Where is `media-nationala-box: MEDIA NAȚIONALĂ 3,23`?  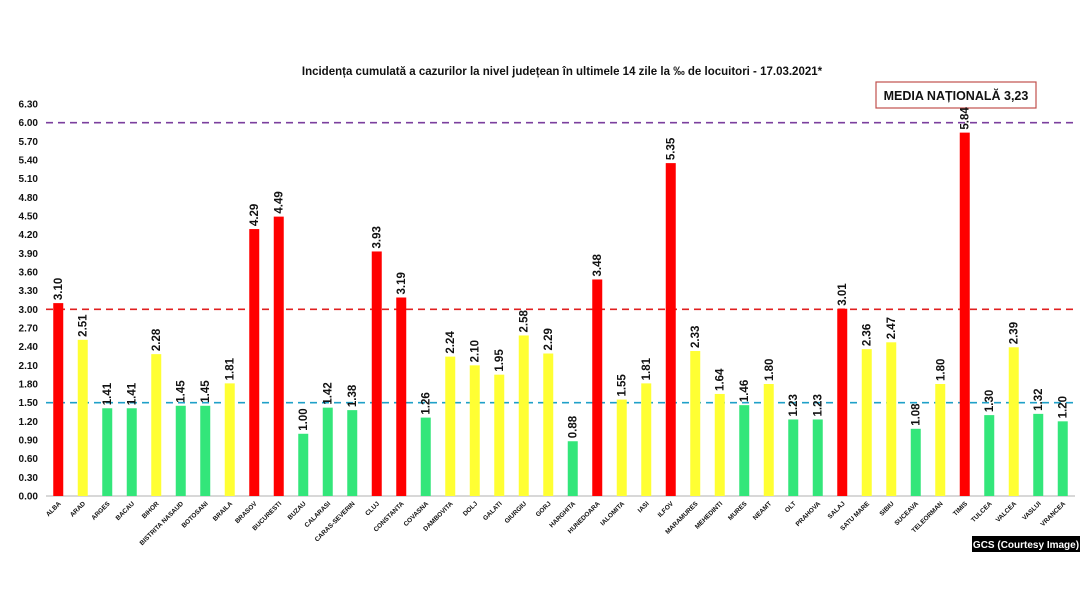
media-nationala-box: MEDIA NAȚIONALĂ 3,23 is located at coordinates (956, 95).